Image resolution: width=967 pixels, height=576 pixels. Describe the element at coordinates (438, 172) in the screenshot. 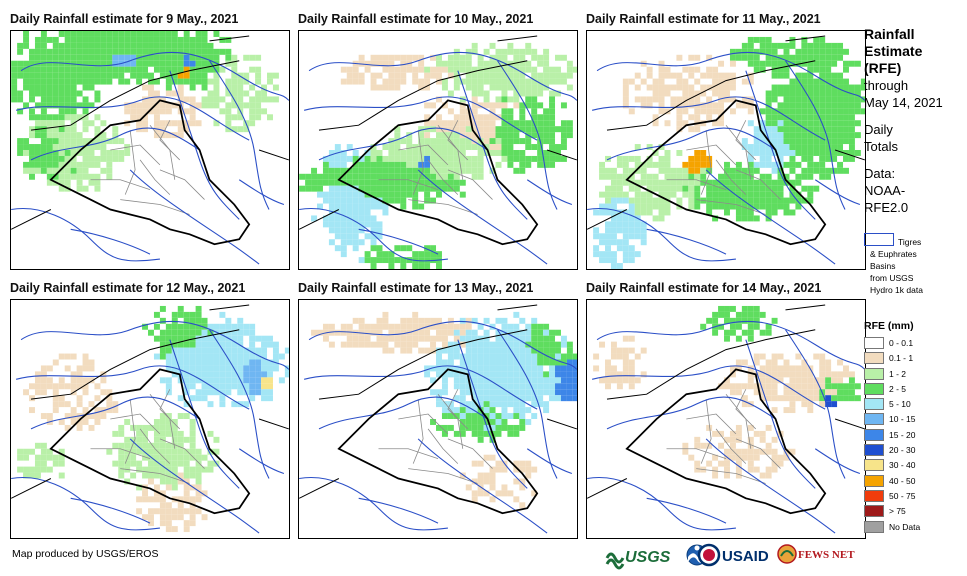

I see `iraq-boundary` at that location.